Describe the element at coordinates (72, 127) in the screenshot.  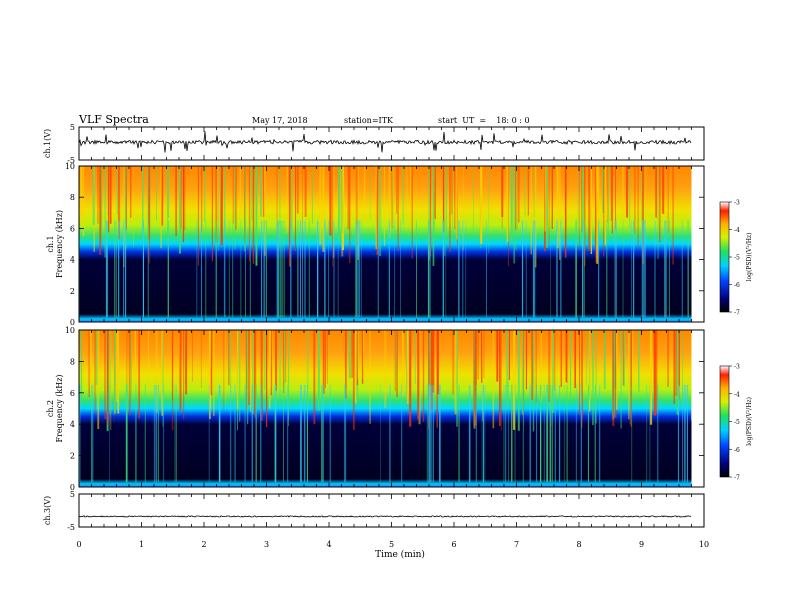
I see `y-tick-label: 5` at that location.